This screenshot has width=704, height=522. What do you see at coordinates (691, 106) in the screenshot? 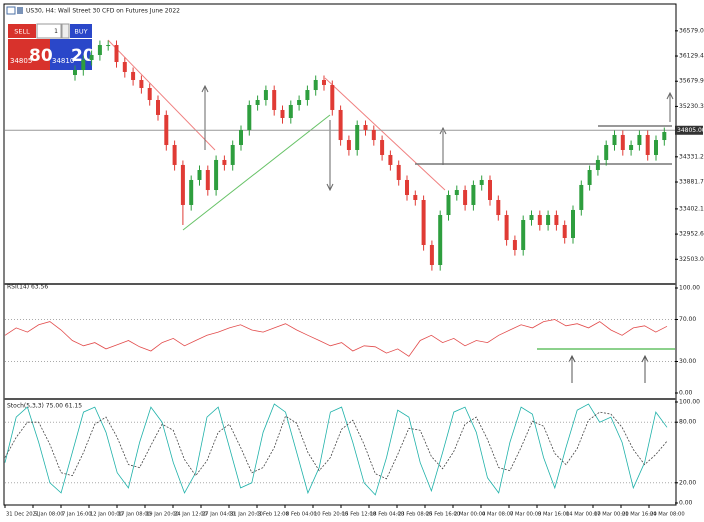
I see `y-tick-label: 35230.36` at bounding box center [691, 106].